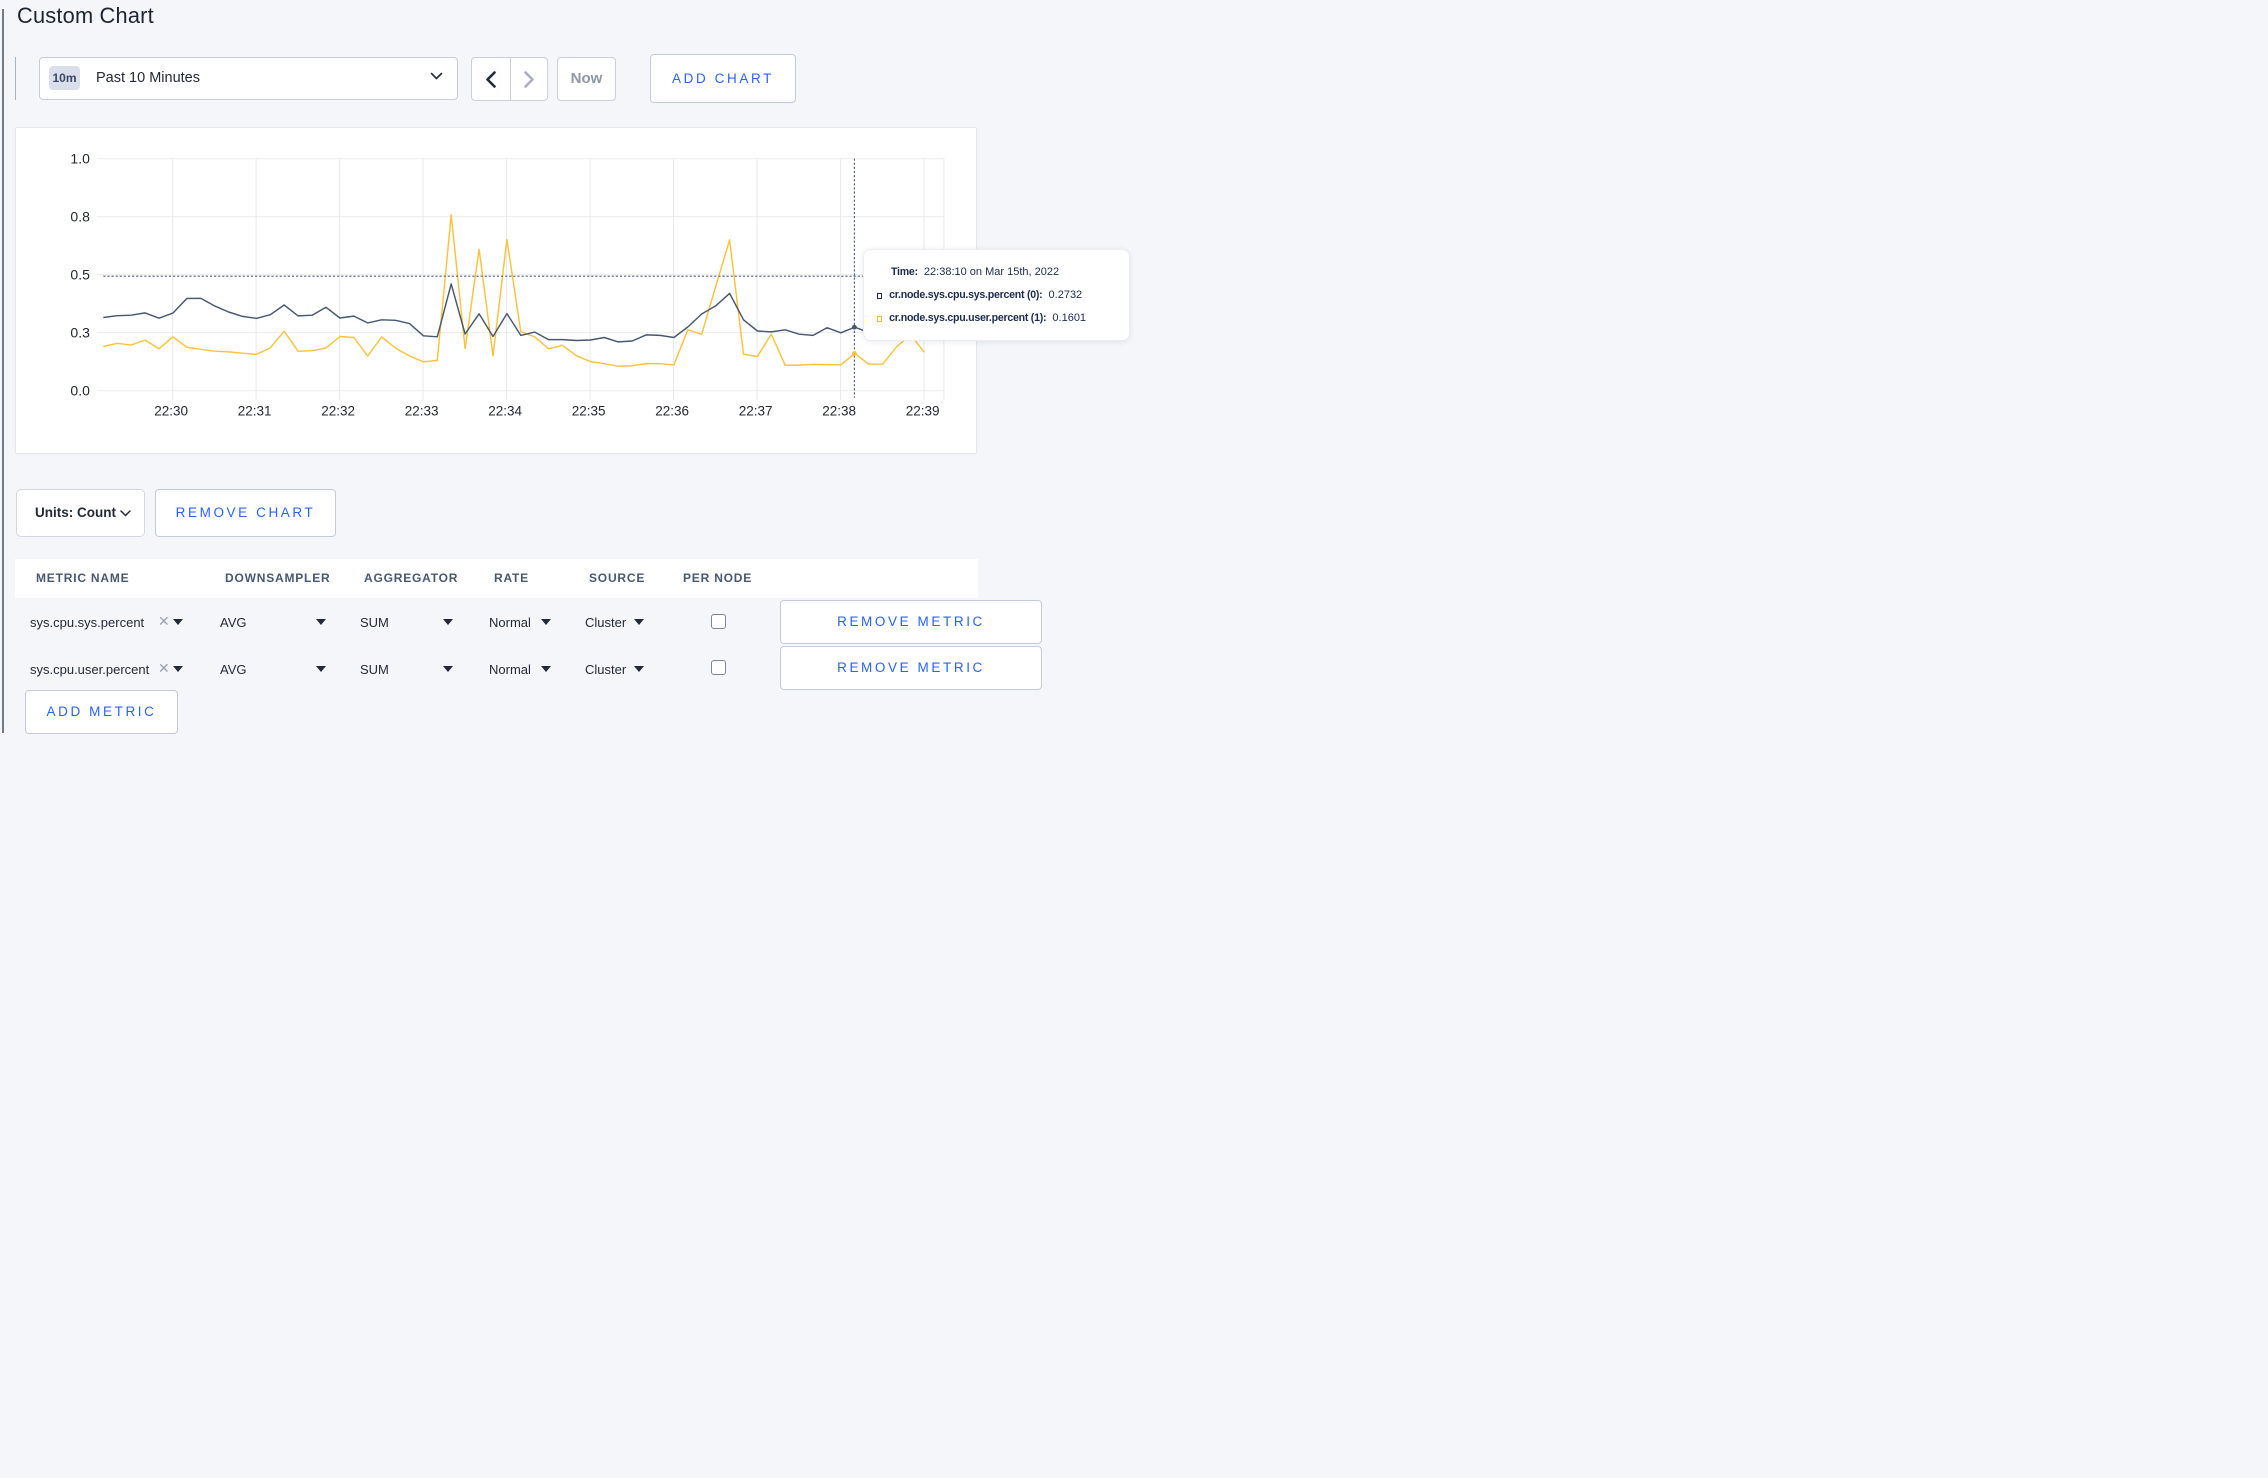 The height and width of the screenshot is (1478, 2268). Describe the element at coordinates (80, 275) in the screenshot. I see `svg-text: 0.5` at that location.